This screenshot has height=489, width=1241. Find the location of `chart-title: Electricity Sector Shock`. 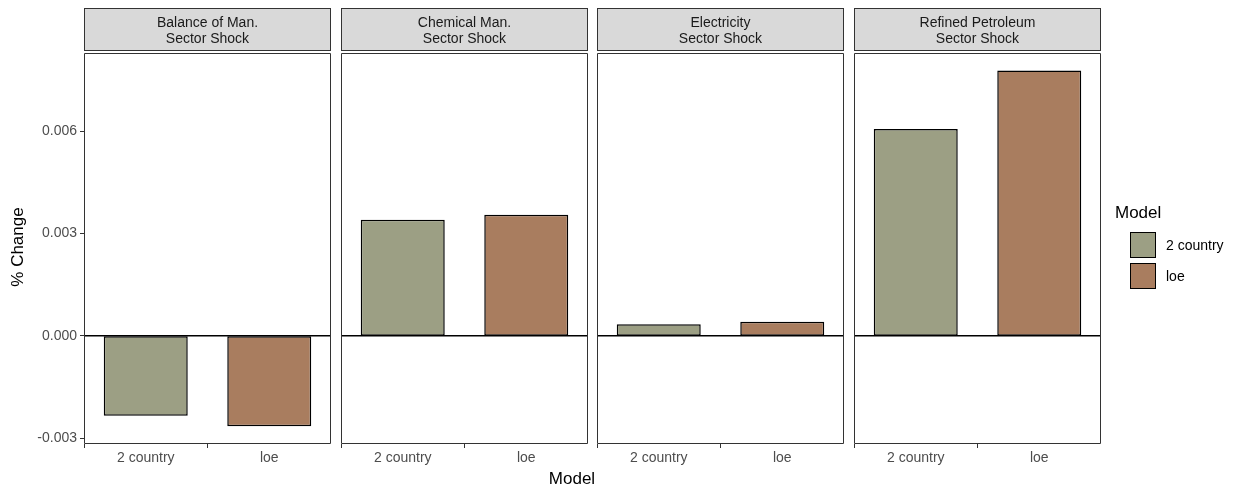

chart-title: Electricity Sector Shock is located at coordinates (720, 29).